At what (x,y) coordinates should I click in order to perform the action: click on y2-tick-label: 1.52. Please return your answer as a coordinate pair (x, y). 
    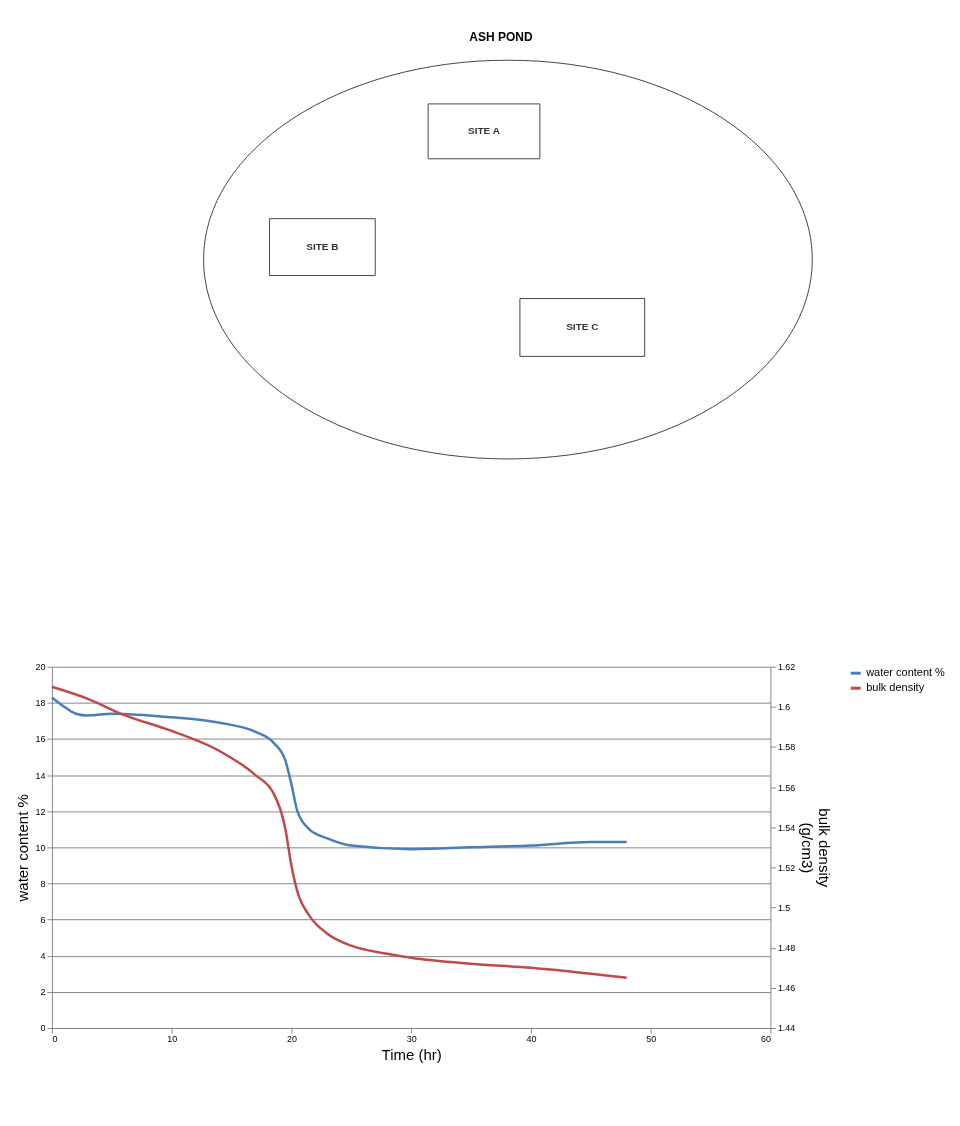
    Looking at the image, I should click on (786, 867).